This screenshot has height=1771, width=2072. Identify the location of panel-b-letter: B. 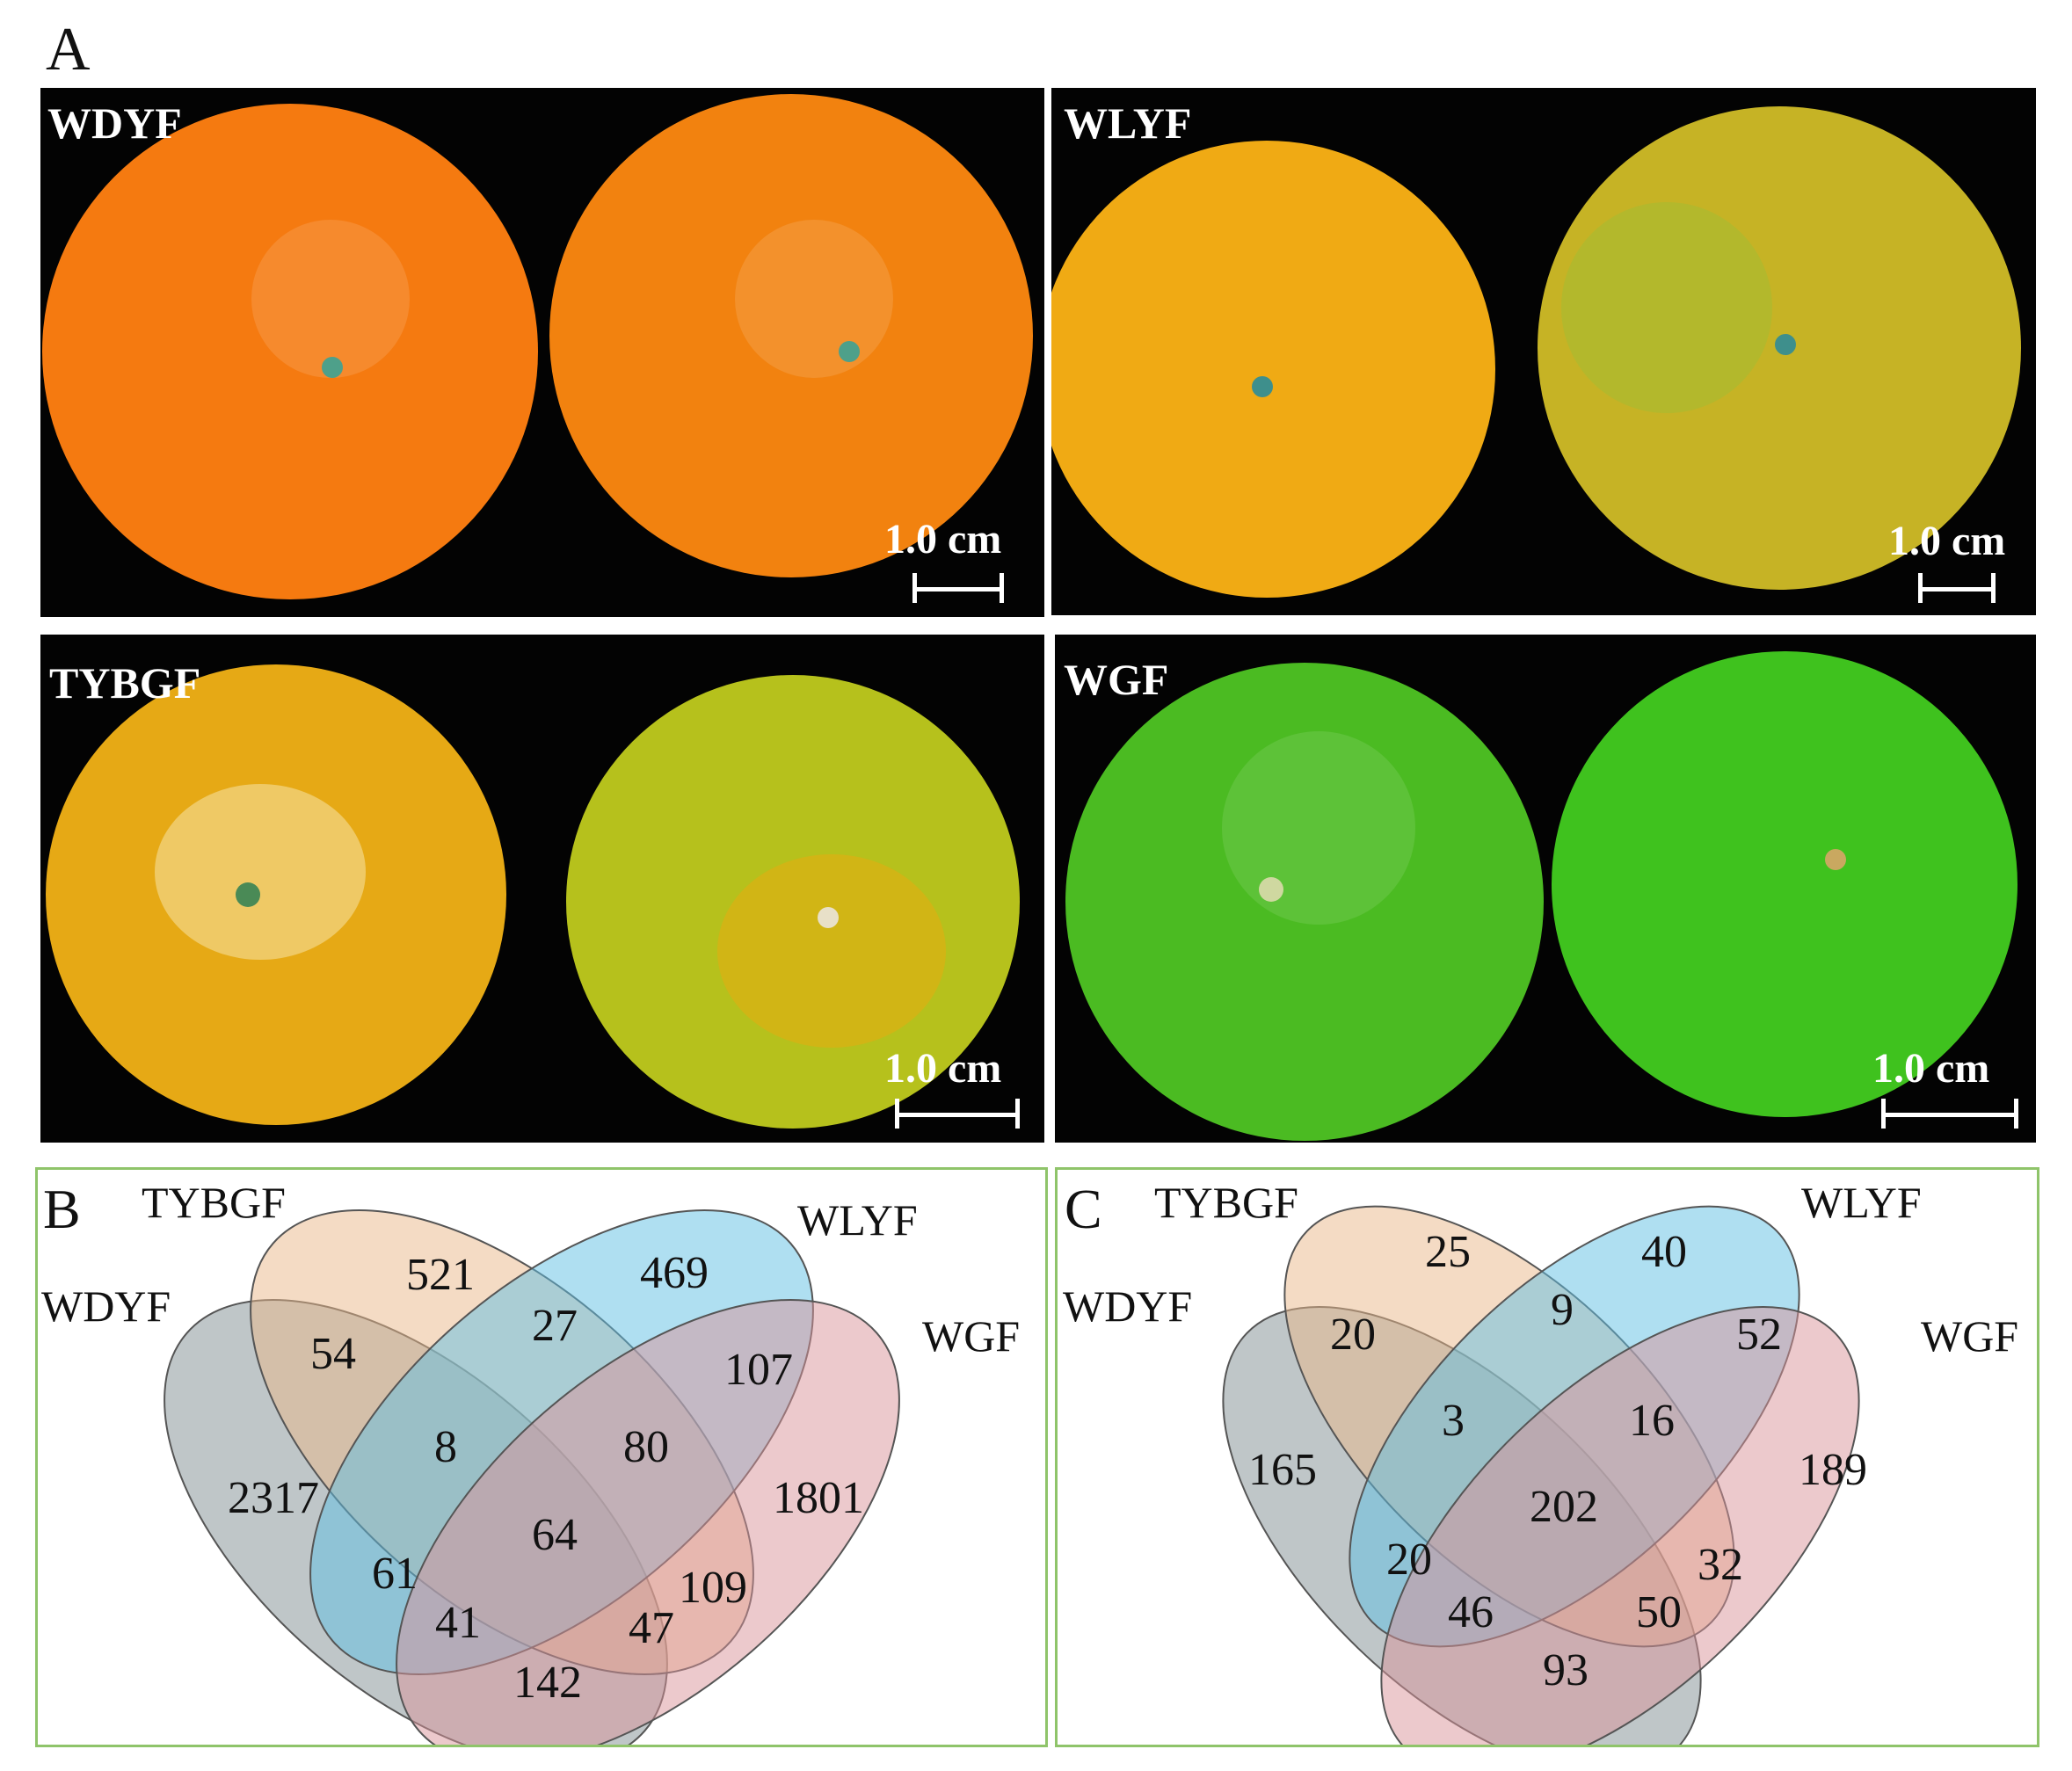
(62, 1209).